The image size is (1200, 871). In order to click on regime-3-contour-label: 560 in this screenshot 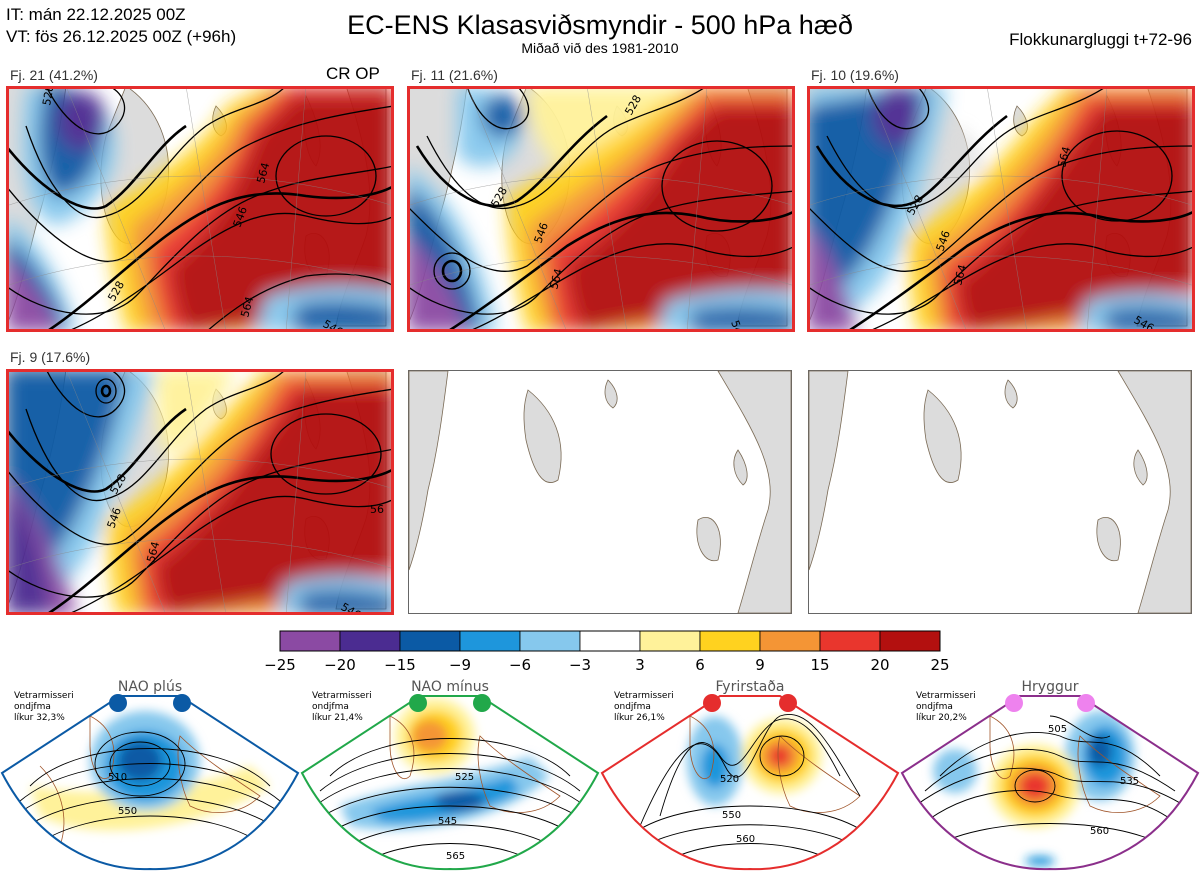, I will do `click(745, 839)`.